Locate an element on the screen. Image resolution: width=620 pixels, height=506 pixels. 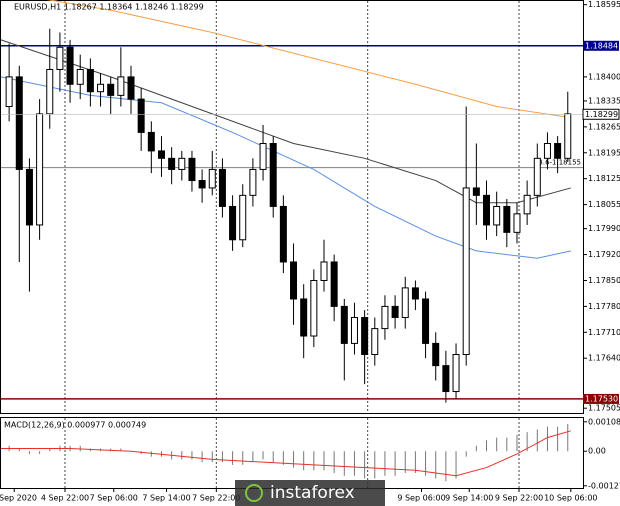
bid-label: 1.18299 is located at coordinates (601, 114).